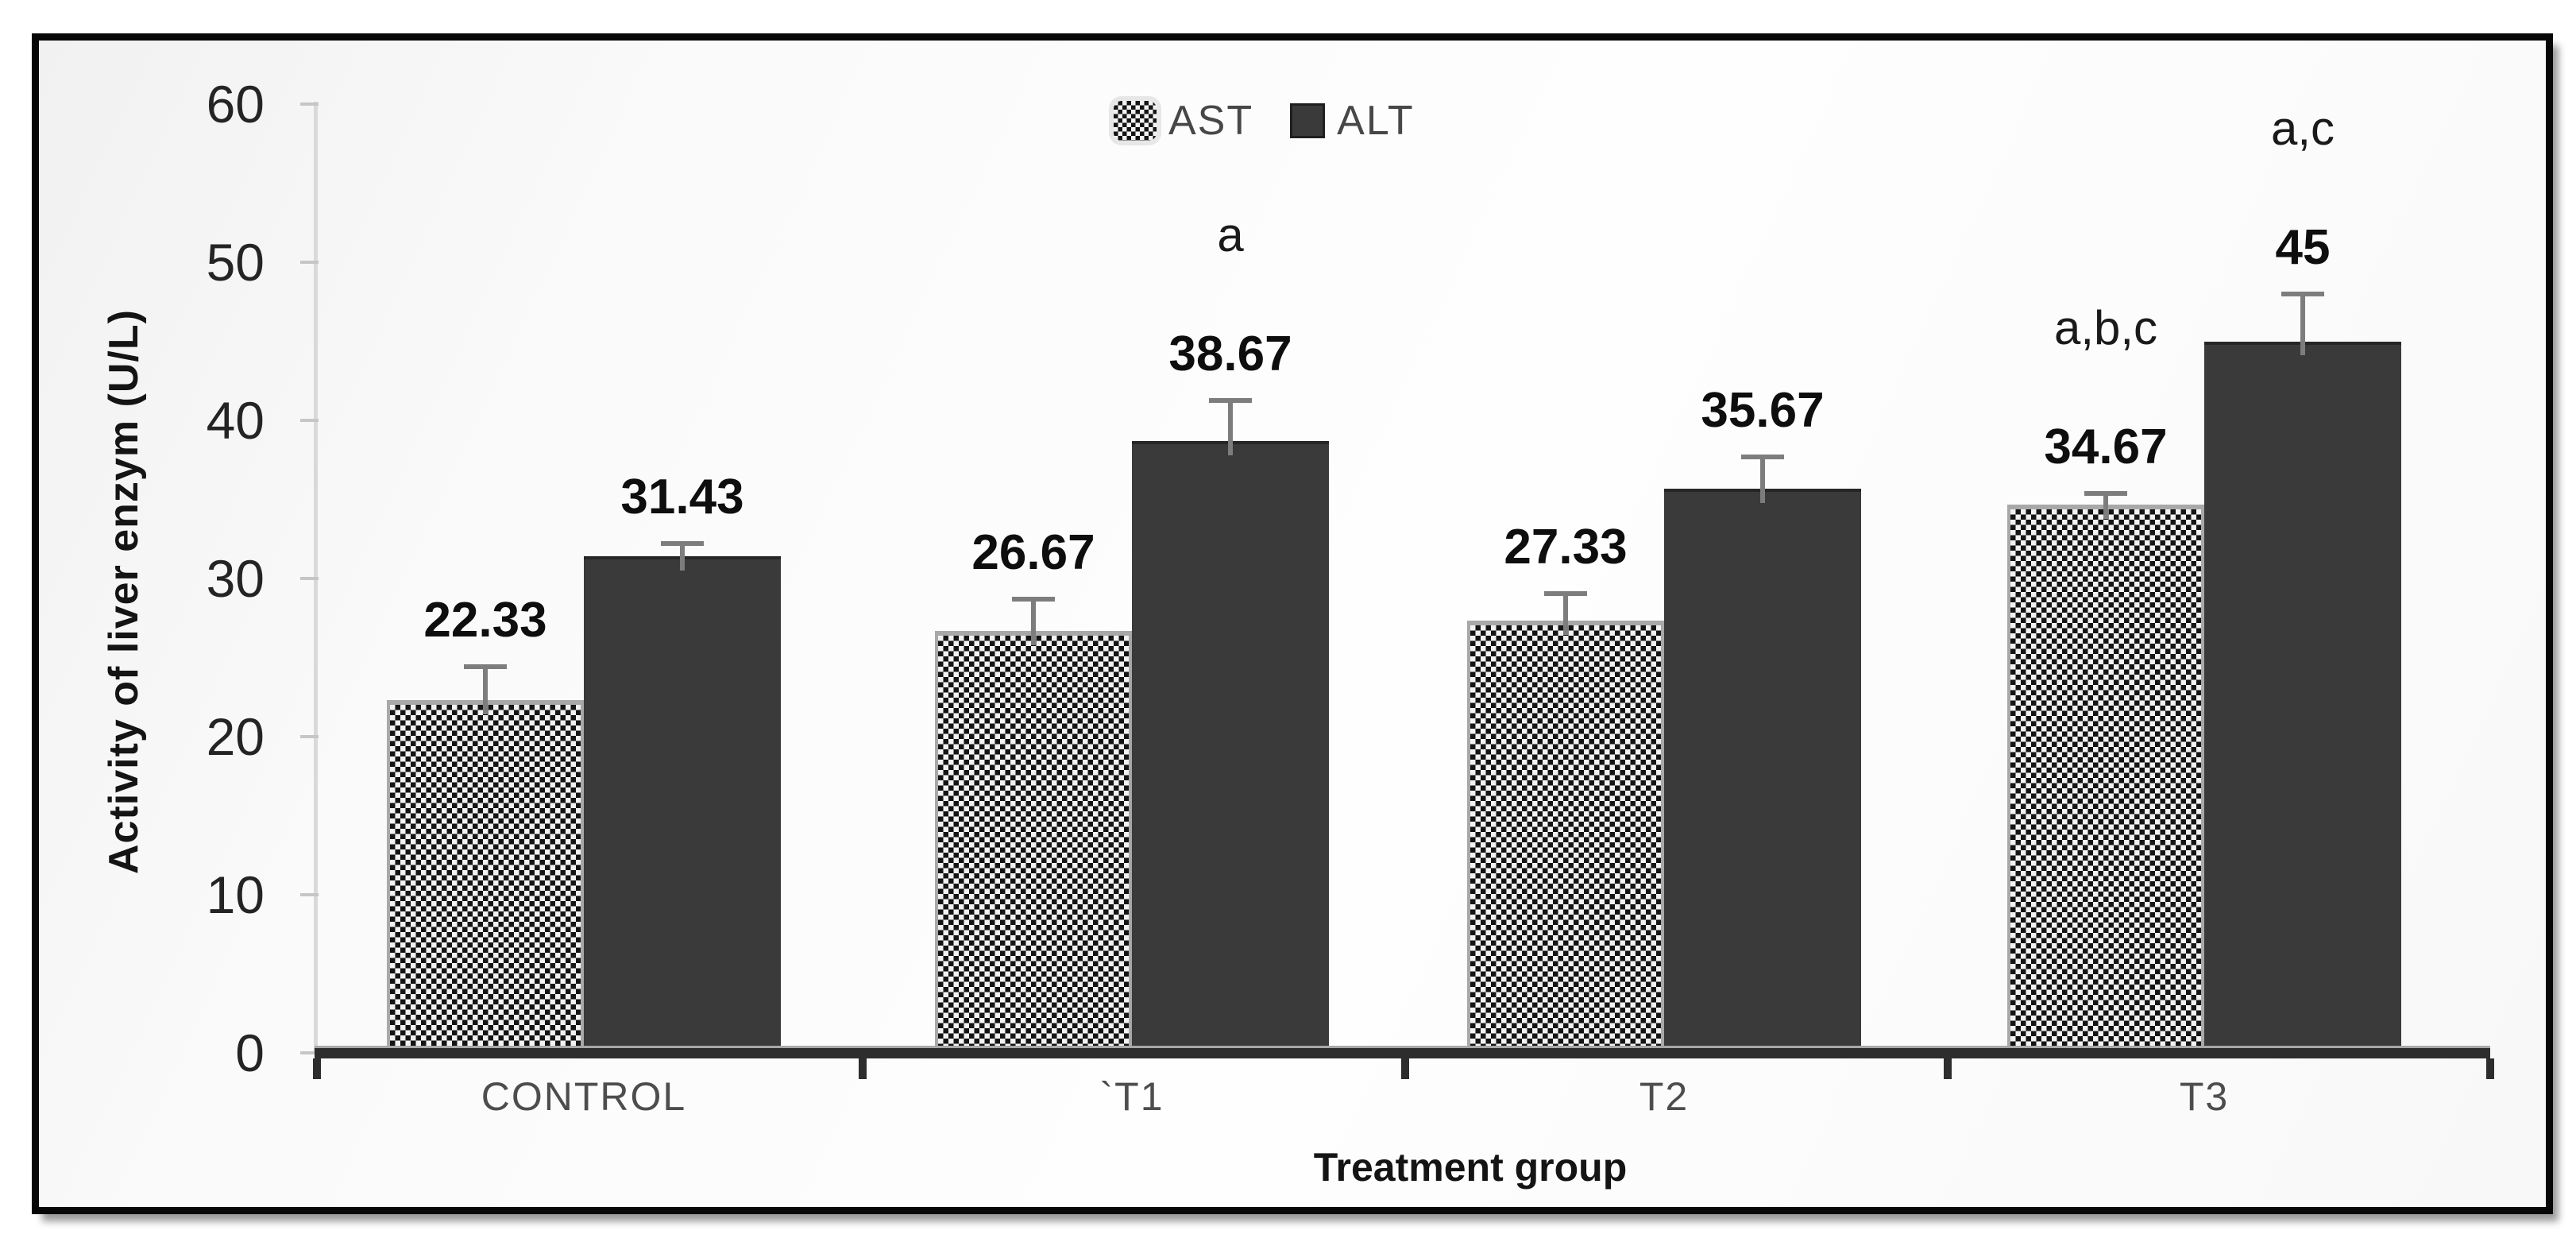 The height and width of the screenshot is (1242, 2576). Describe the element at coordinates (2302, 128) in the screenshot. I see `significance-annotation-alt-t3: a,c` at that location.